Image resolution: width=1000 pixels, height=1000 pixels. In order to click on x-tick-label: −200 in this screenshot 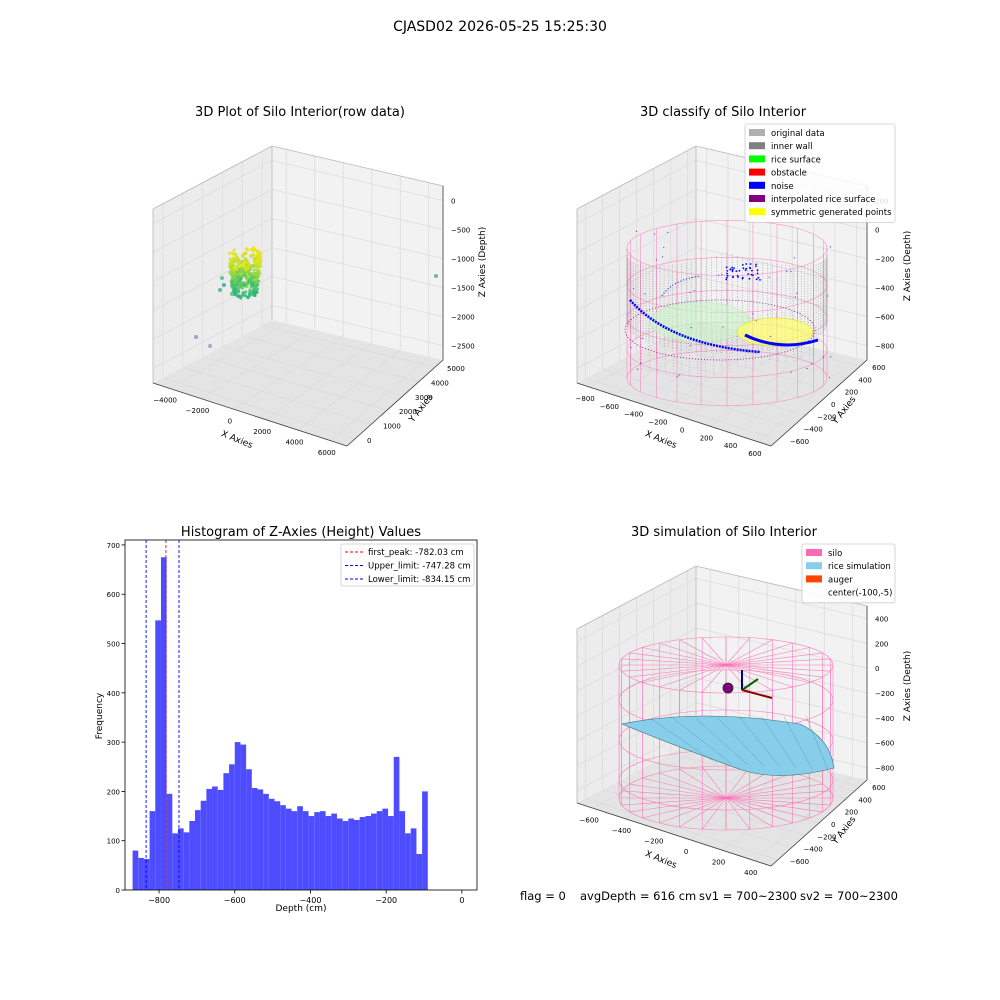, I will do `click(657, 423)`.